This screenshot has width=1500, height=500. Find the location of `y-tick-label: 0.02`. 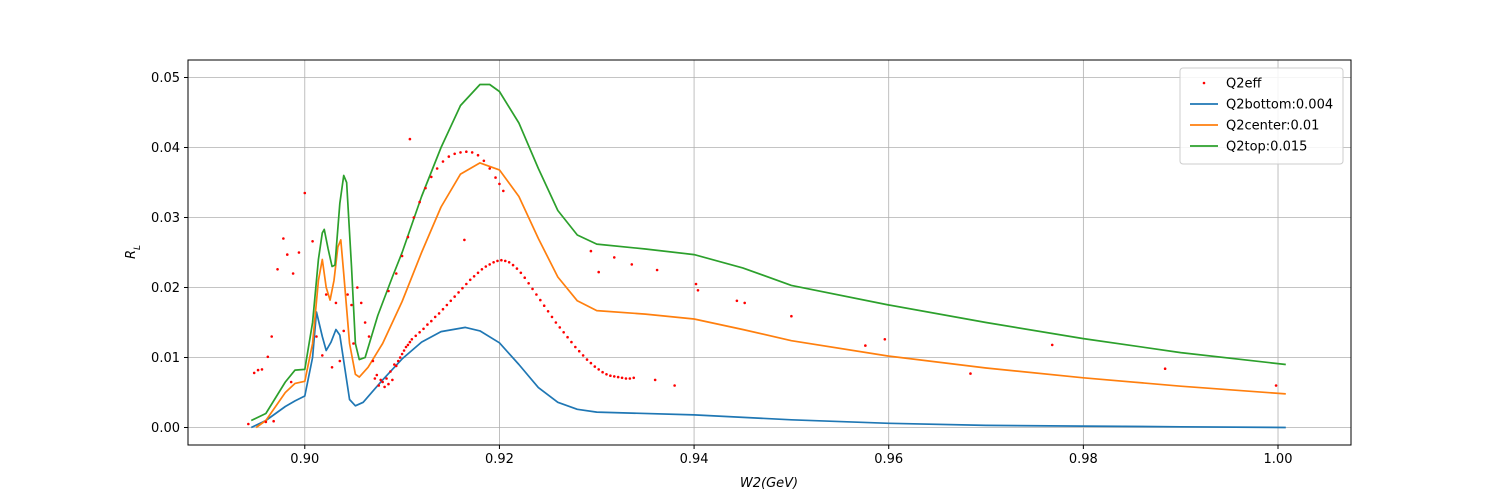

y-tick-label: 0.02 is located at coordinates (165, 288).